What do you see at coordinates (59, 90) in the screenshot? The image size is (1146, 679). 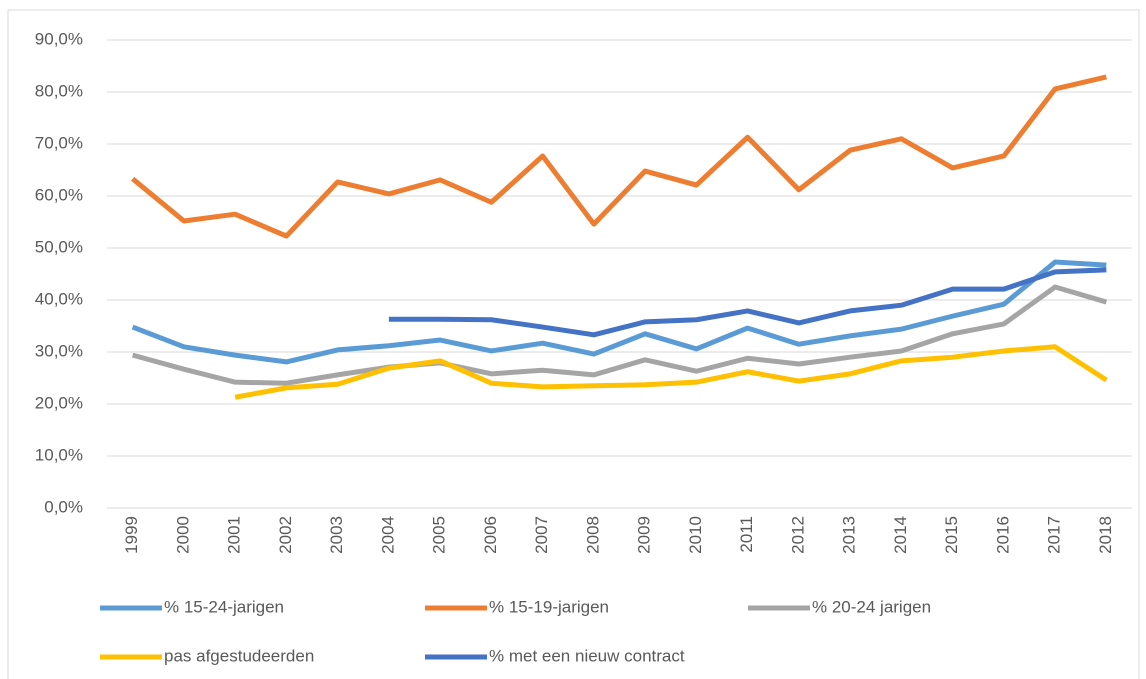 I see `y-tick-label: 80,0%` at bounding box center [59, 90].